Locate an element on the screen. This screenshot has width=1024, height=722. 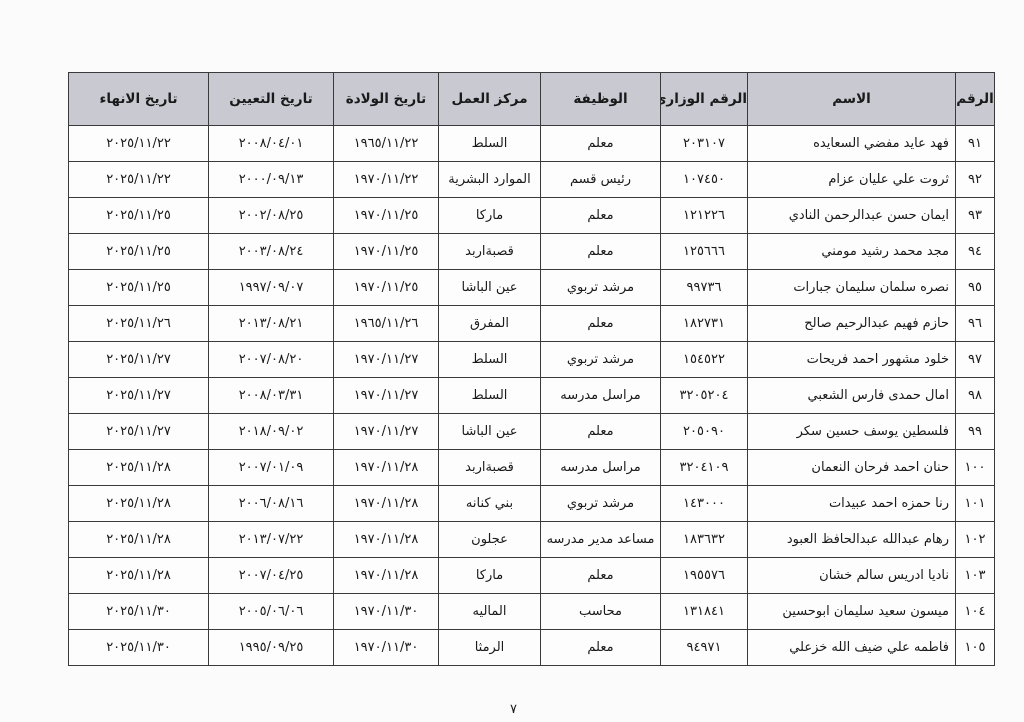
cell-ministry-number: ١٩٥٥٧٦ is located at coordinates (704, 575).